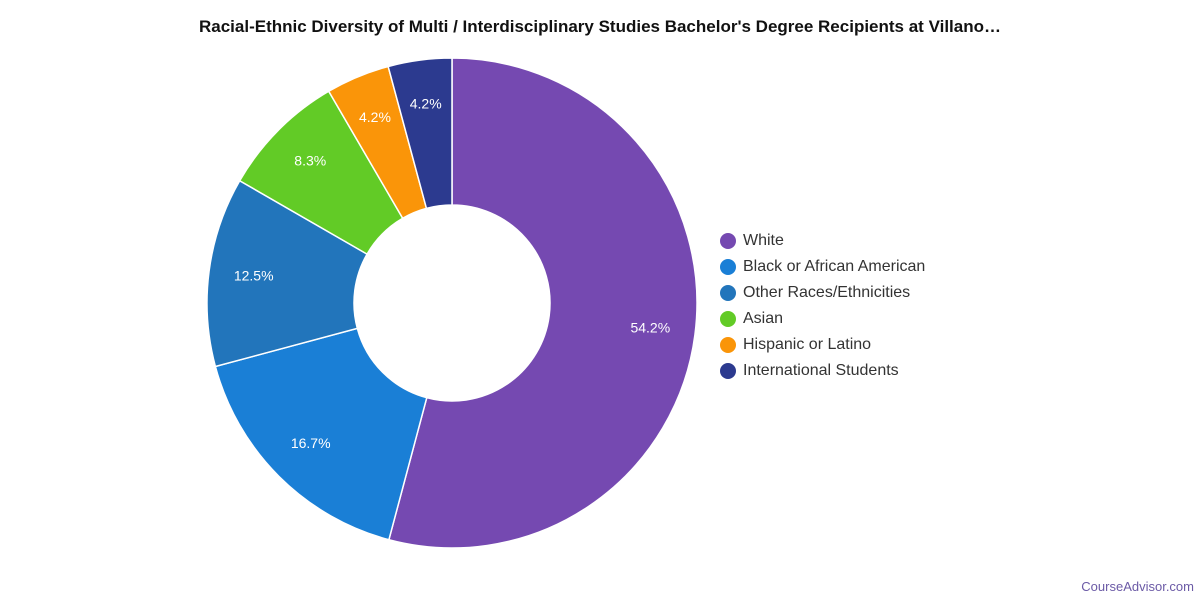 This screenshot has height=600, width=1200. I want to click on slice-label-international-students: 4.2%, so click(426, 103).